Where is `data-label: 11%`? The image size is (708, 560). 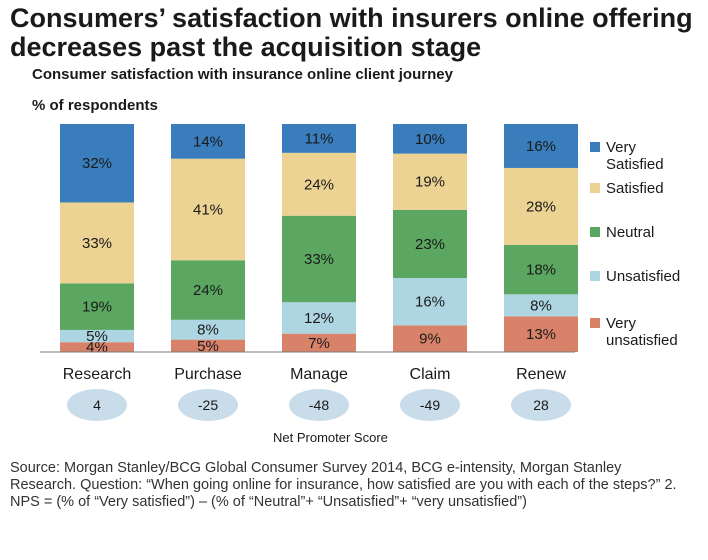 data-label: 11% is located at coordinates (319, 138).